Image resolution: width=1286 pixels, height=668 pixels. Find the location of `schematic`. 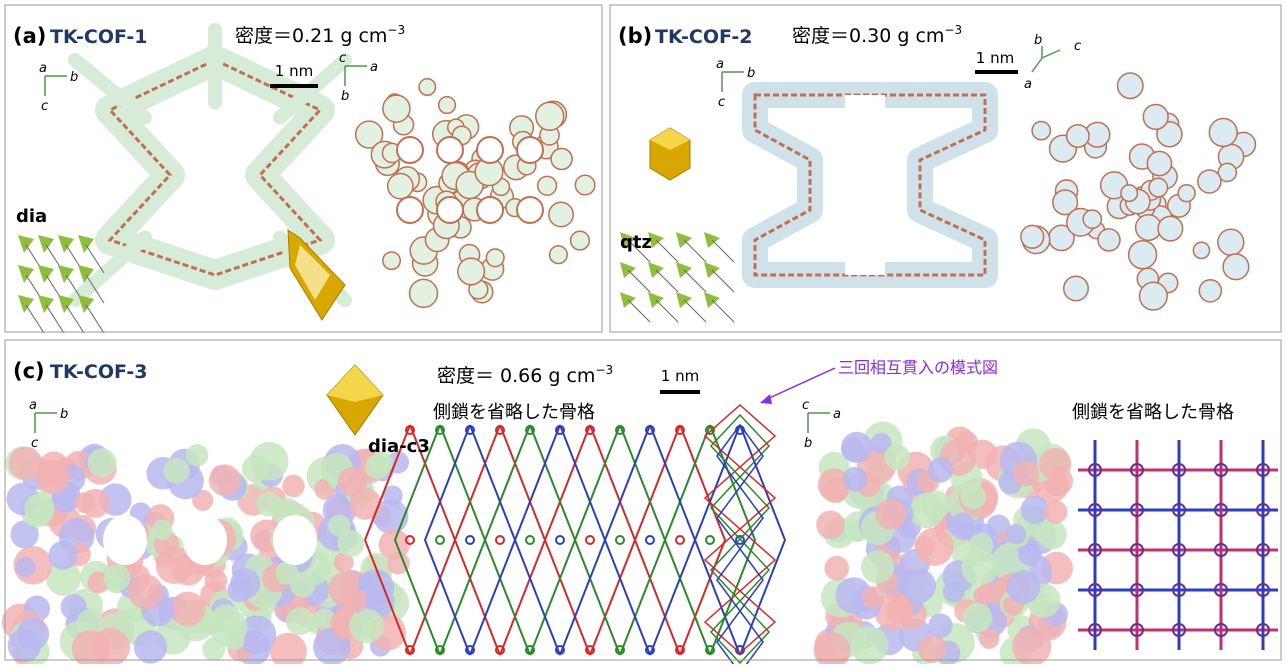

schematic is located at coordinates (740, 529).